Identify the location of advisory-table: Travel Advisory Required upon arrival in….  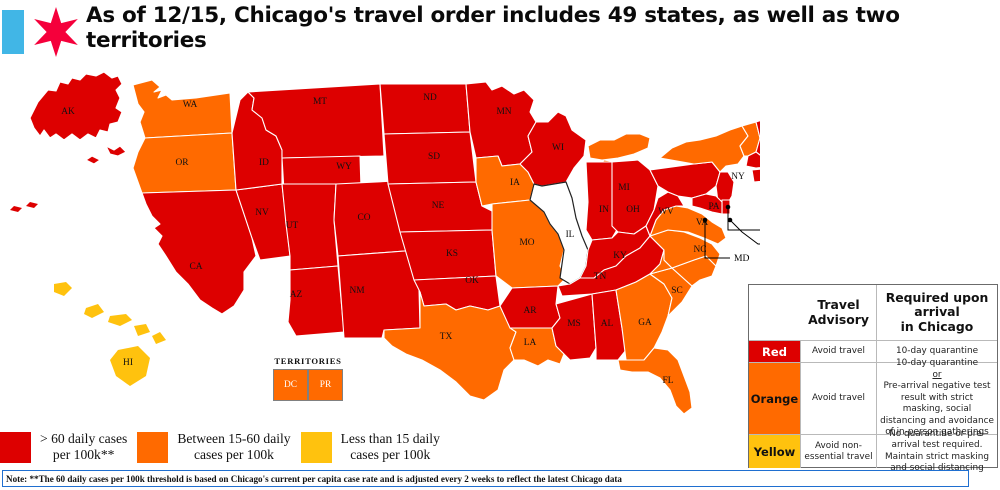
(873, 379).